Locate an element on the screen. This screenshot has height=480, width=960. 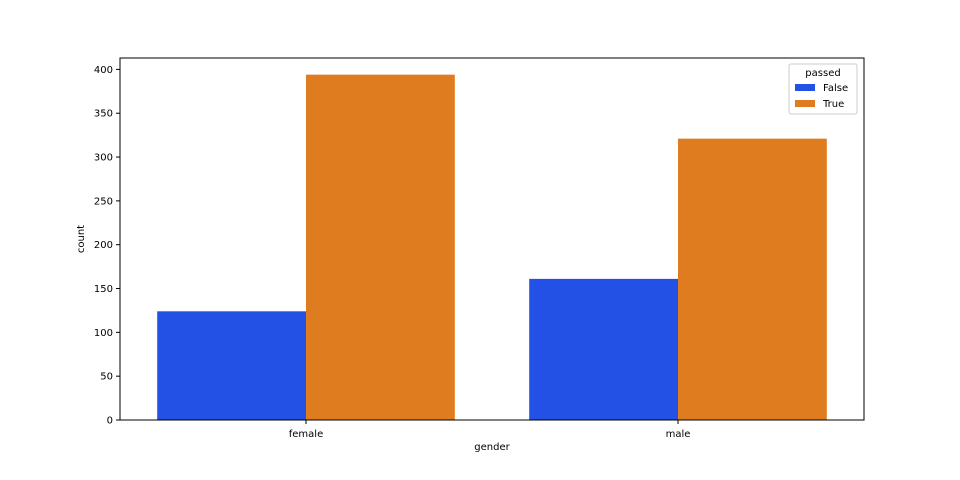
bar-female-true is located at coordinates (380, 247).